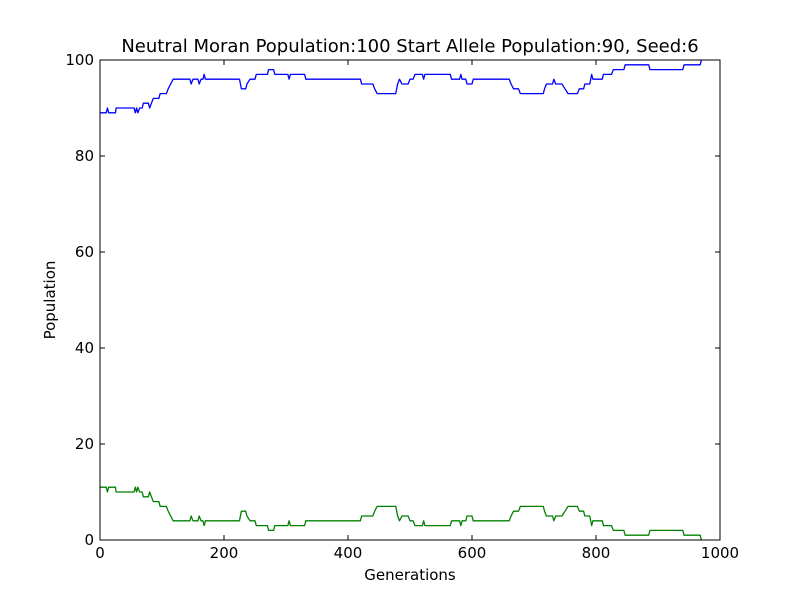  I want to click on x-tick-label: 1000, so click(720, 553).